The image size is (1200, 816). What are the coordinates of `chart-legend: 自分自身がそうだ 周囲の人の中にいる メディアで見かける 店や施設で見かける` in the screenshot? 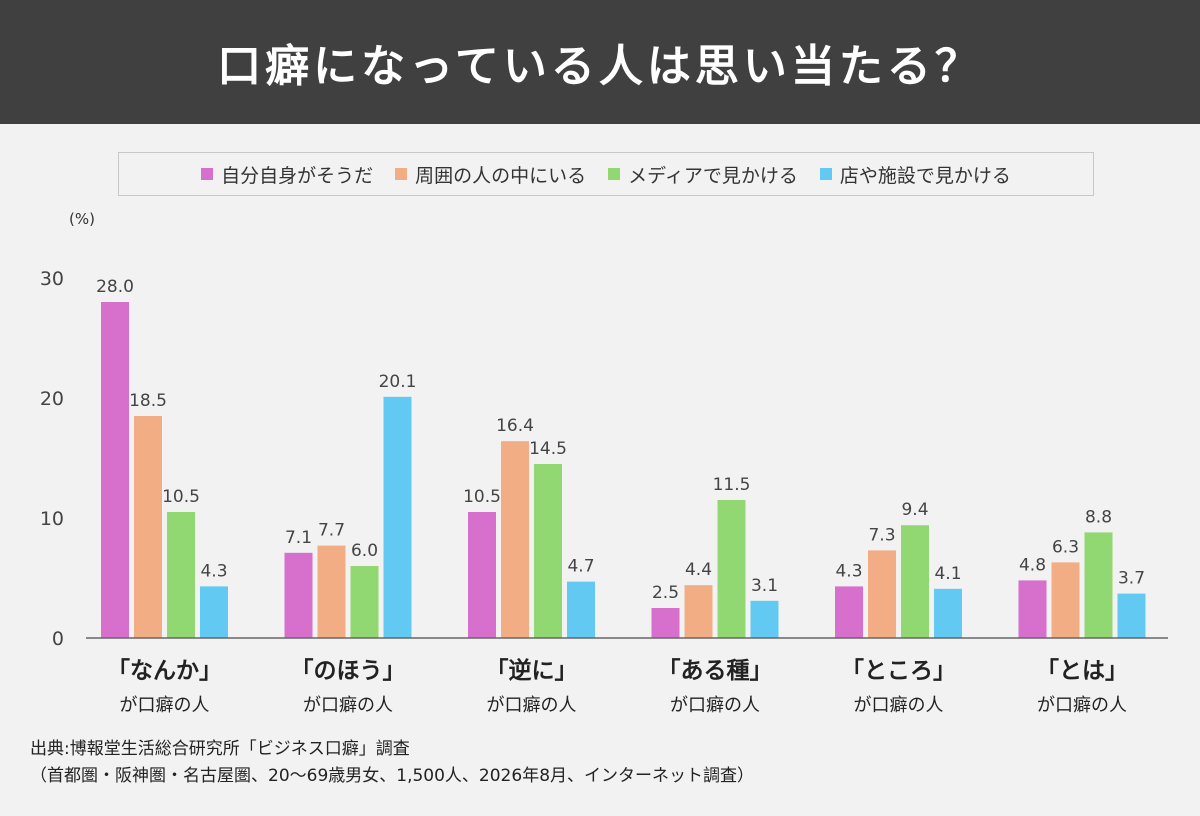 It's located at (606, 174).